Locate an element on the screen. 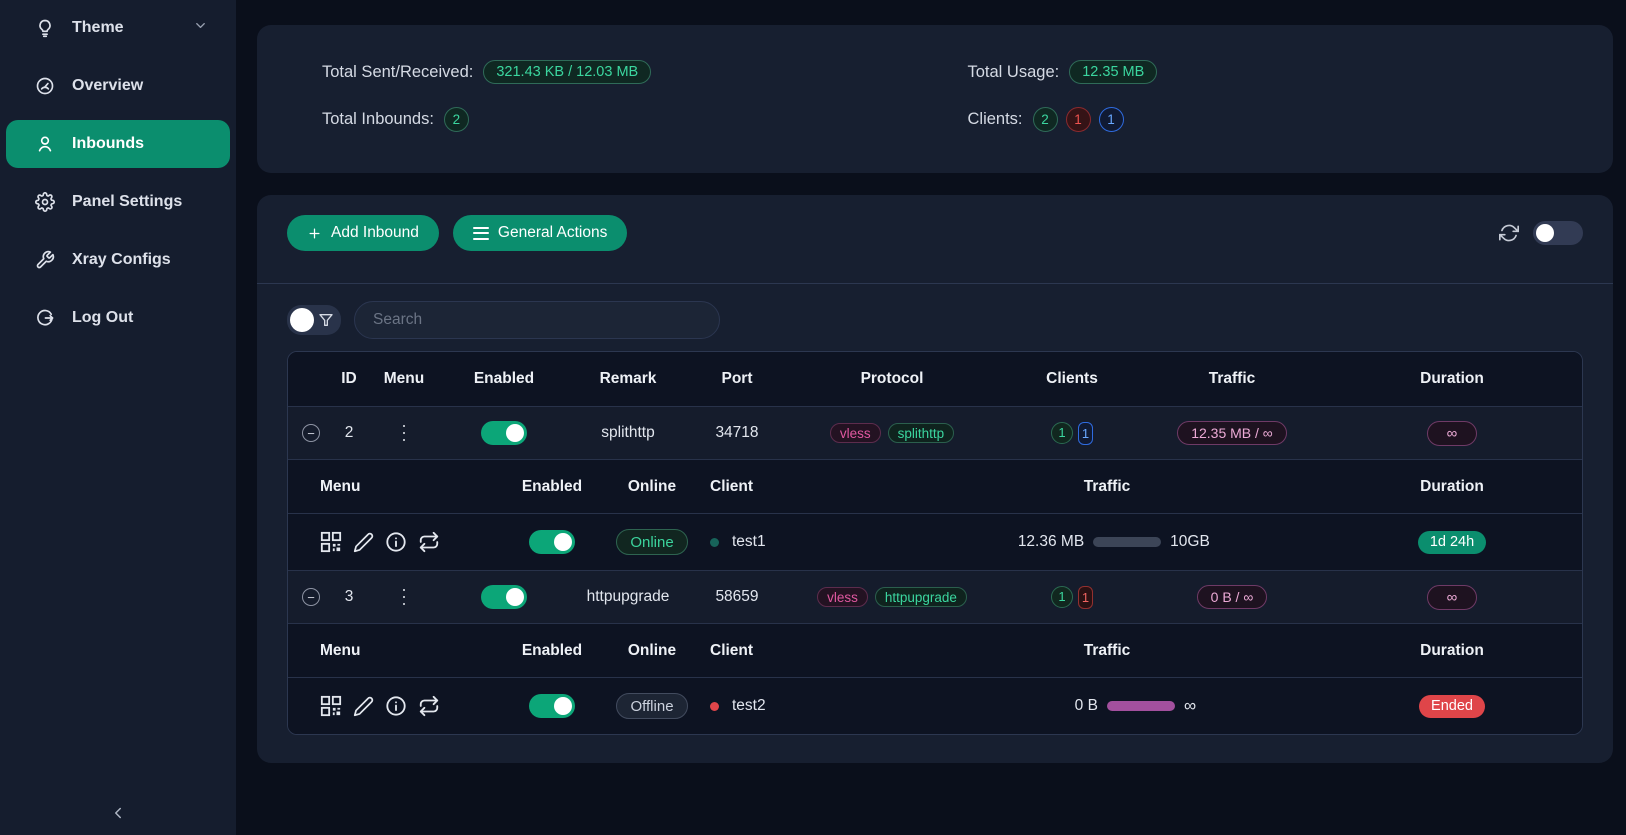 The width and height of the screenshot is (1626, 835). client-traffic-cell: 12.36 MB 10GB is located at coordinates (1107, 542).